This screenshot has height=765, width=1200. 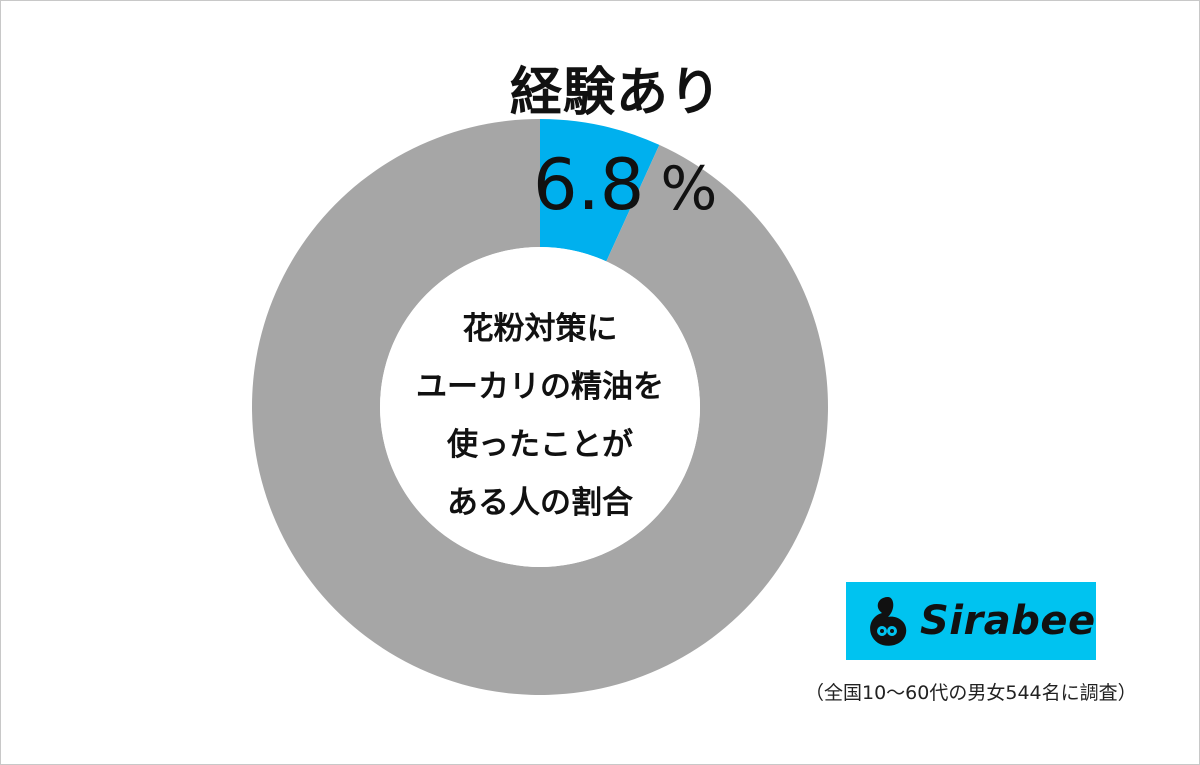 I want to click on sirabee-logo: Sirabee, so click(x=971, y=621).